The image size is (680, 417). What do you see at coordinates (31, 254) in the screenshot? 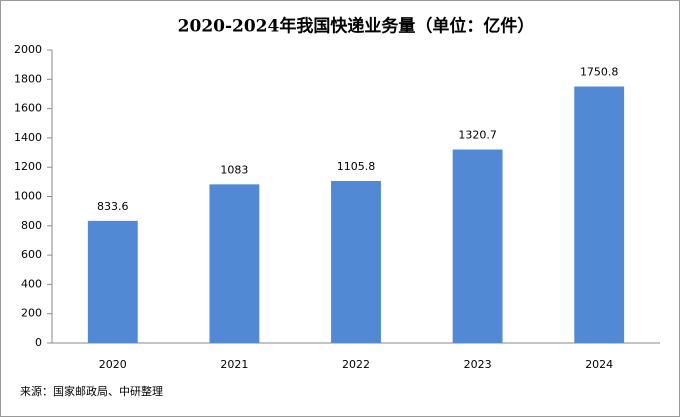
I see `y-tick-label: 600` at bounding box center [31, 254].